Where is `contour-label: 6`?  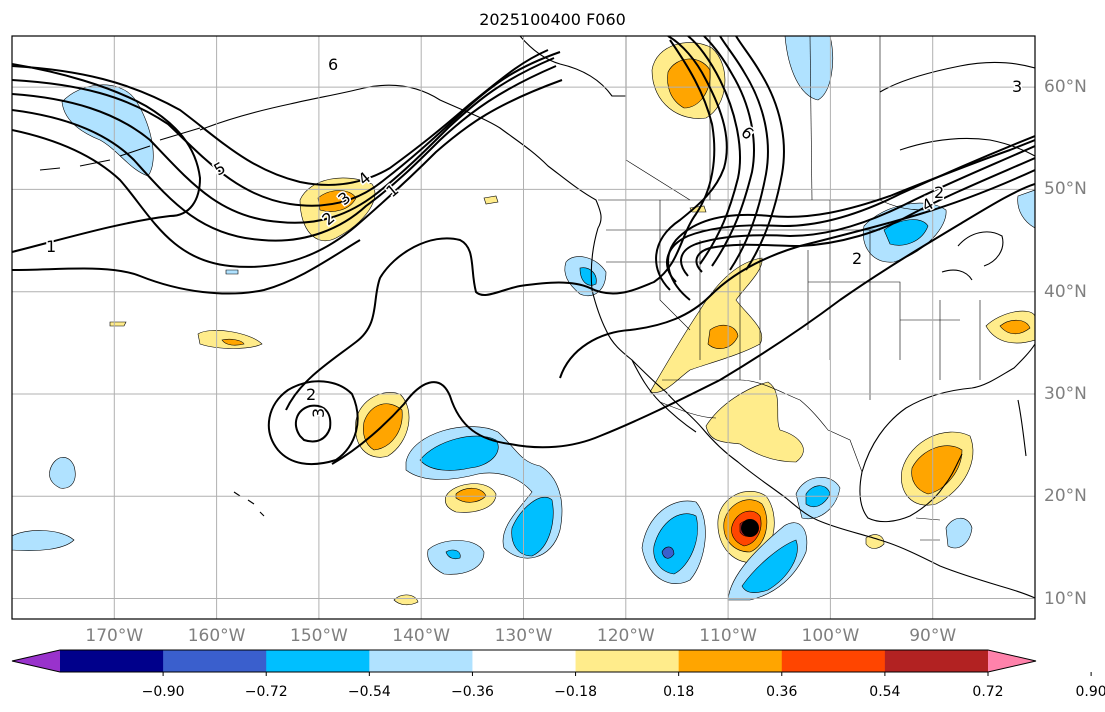 contour-label: 6 is located at coordinates (333, 64).